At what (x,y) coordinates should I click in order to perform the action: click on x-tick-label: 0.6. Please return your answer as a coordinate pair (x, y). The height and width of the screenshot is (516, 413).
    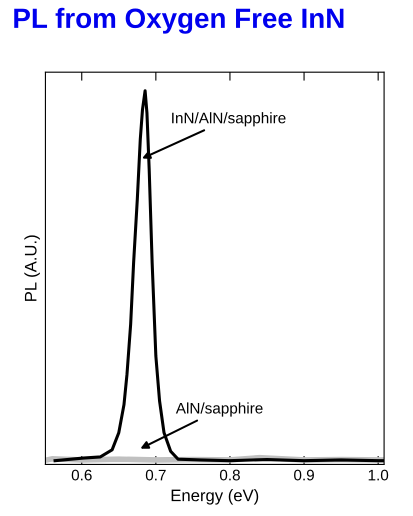
    Looking at the image, I should click on (82, 475).